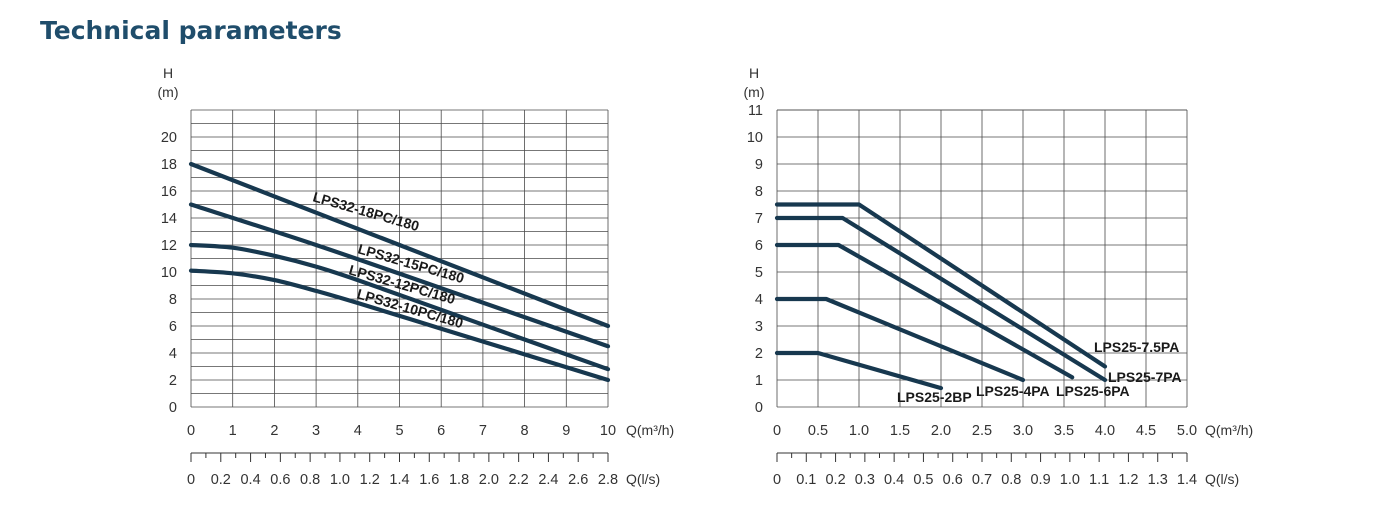  What do you see at coordinates (169, 165) in the screenshot?
I see `y-tick-label: 18` at bounding box center [169, 165].